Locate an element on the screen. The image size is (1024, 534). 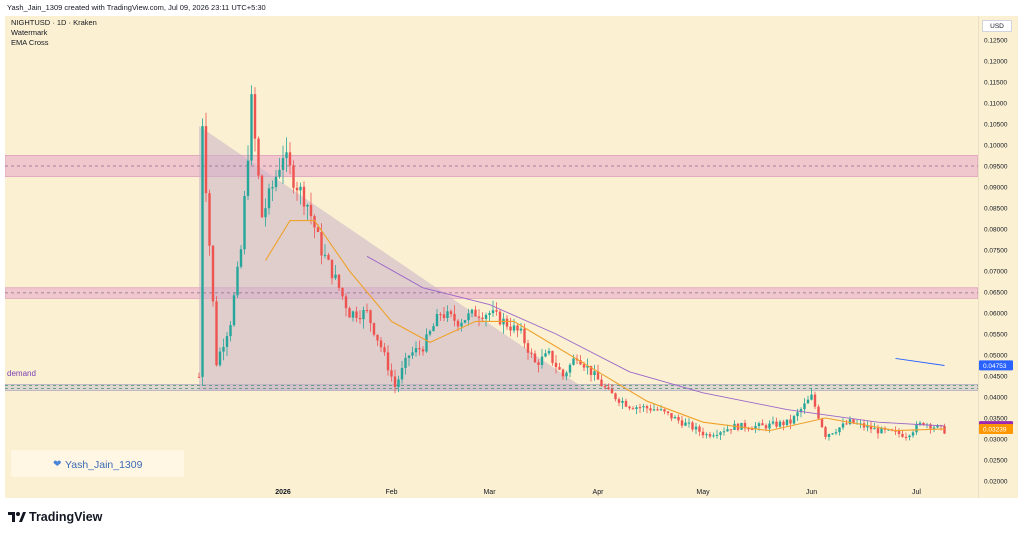
symbol-line: NIGHTUSD · 1D · Kraken is located at coordinates (54, 22).